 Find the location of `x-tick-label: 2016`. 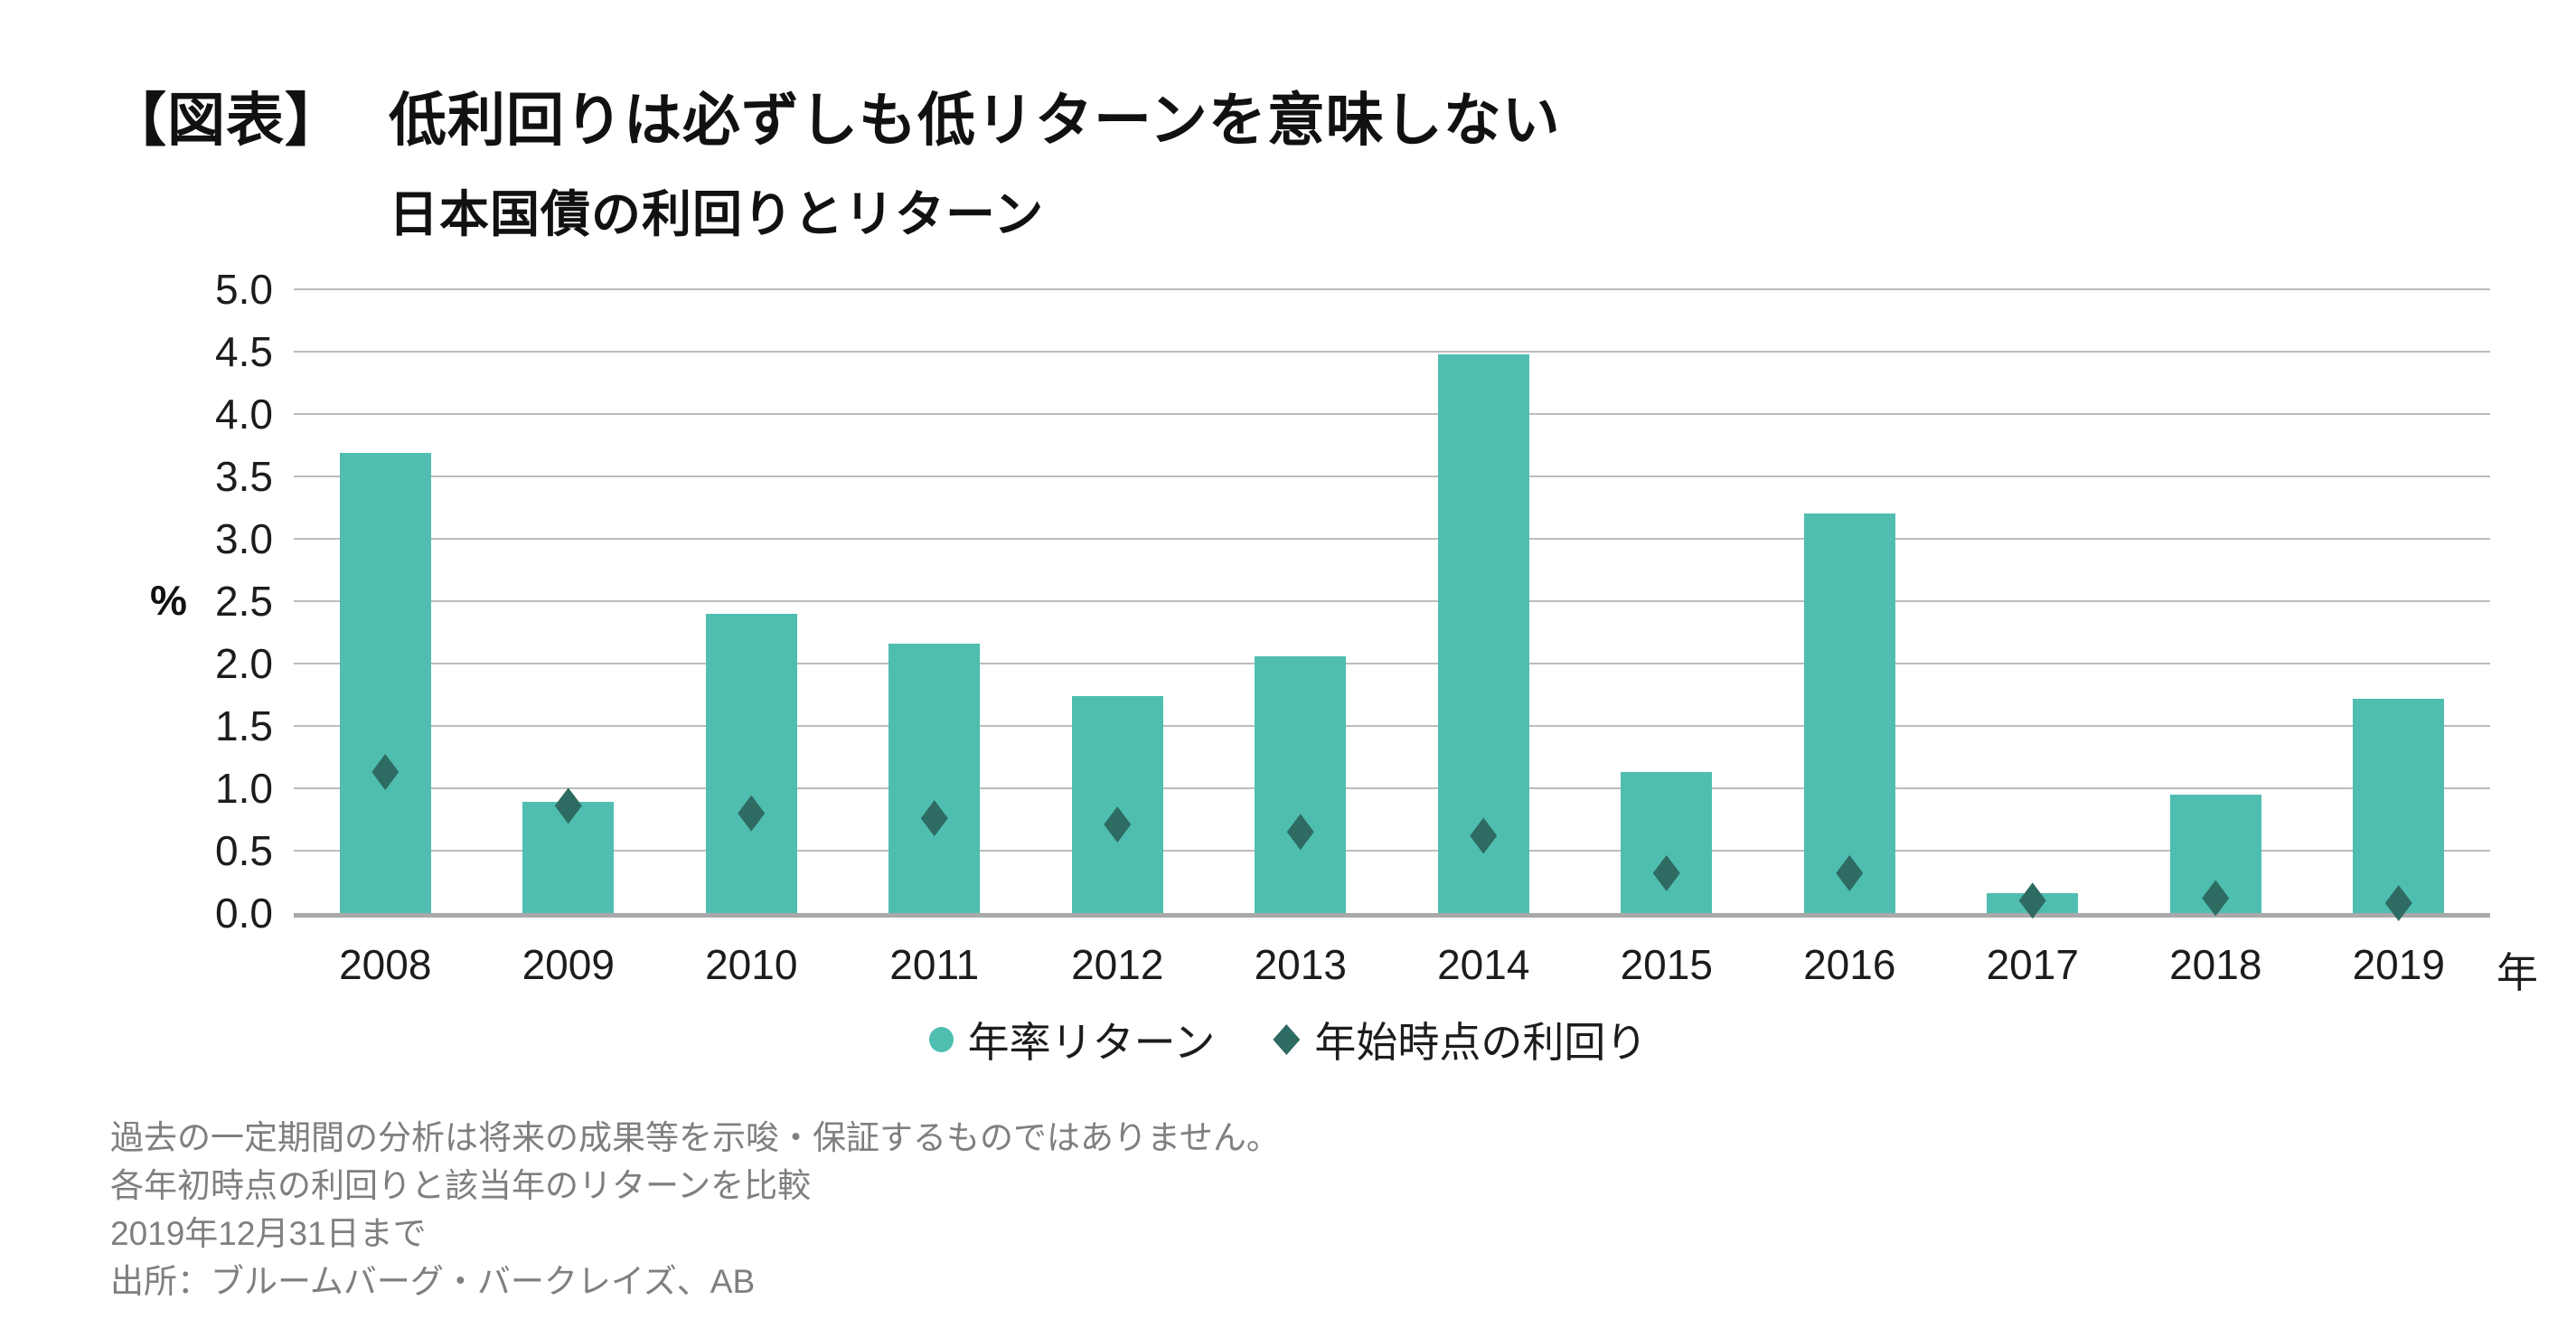

x-tick-label: 2016 is located at coordinates (1850, 965).